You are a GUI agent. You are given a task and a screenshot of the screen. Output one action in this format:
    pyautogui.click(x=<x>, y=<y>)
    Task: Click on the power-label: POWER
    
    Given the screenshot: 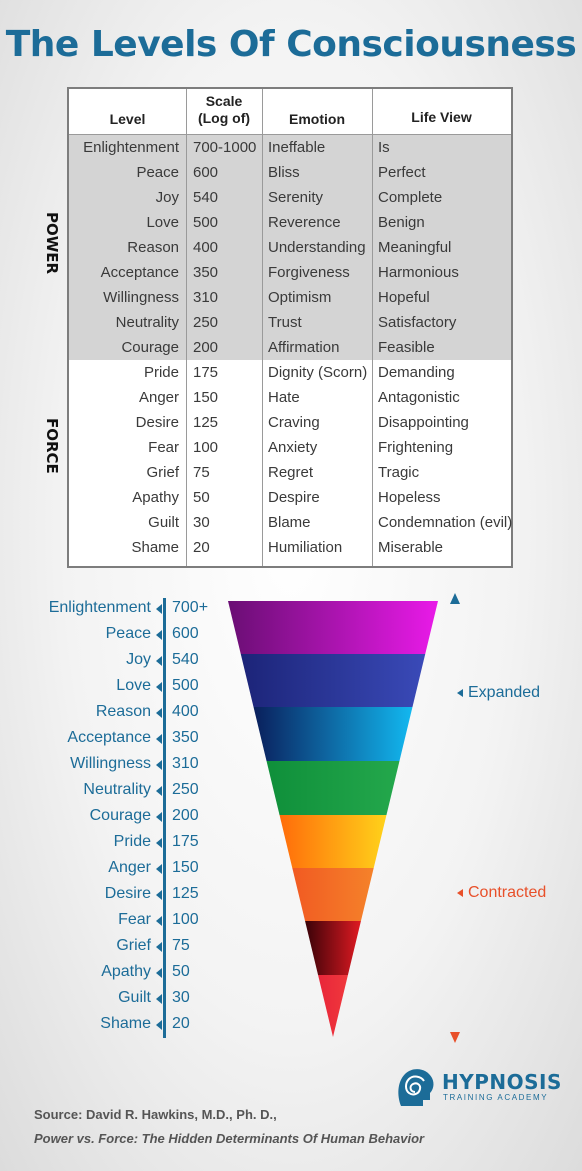 What is the action you would take?
    pyautogui.click(x=52, y=243)
    